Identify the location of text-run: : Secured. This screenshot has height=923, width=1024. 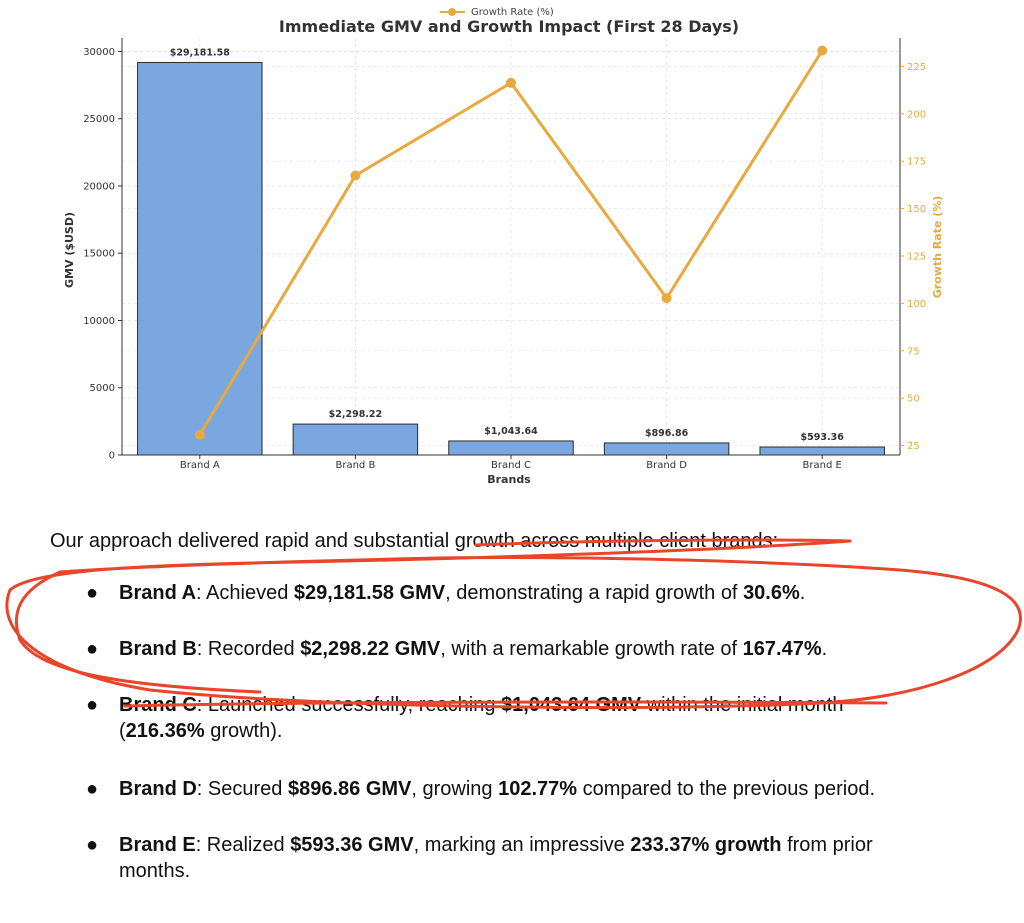
(242, 789).